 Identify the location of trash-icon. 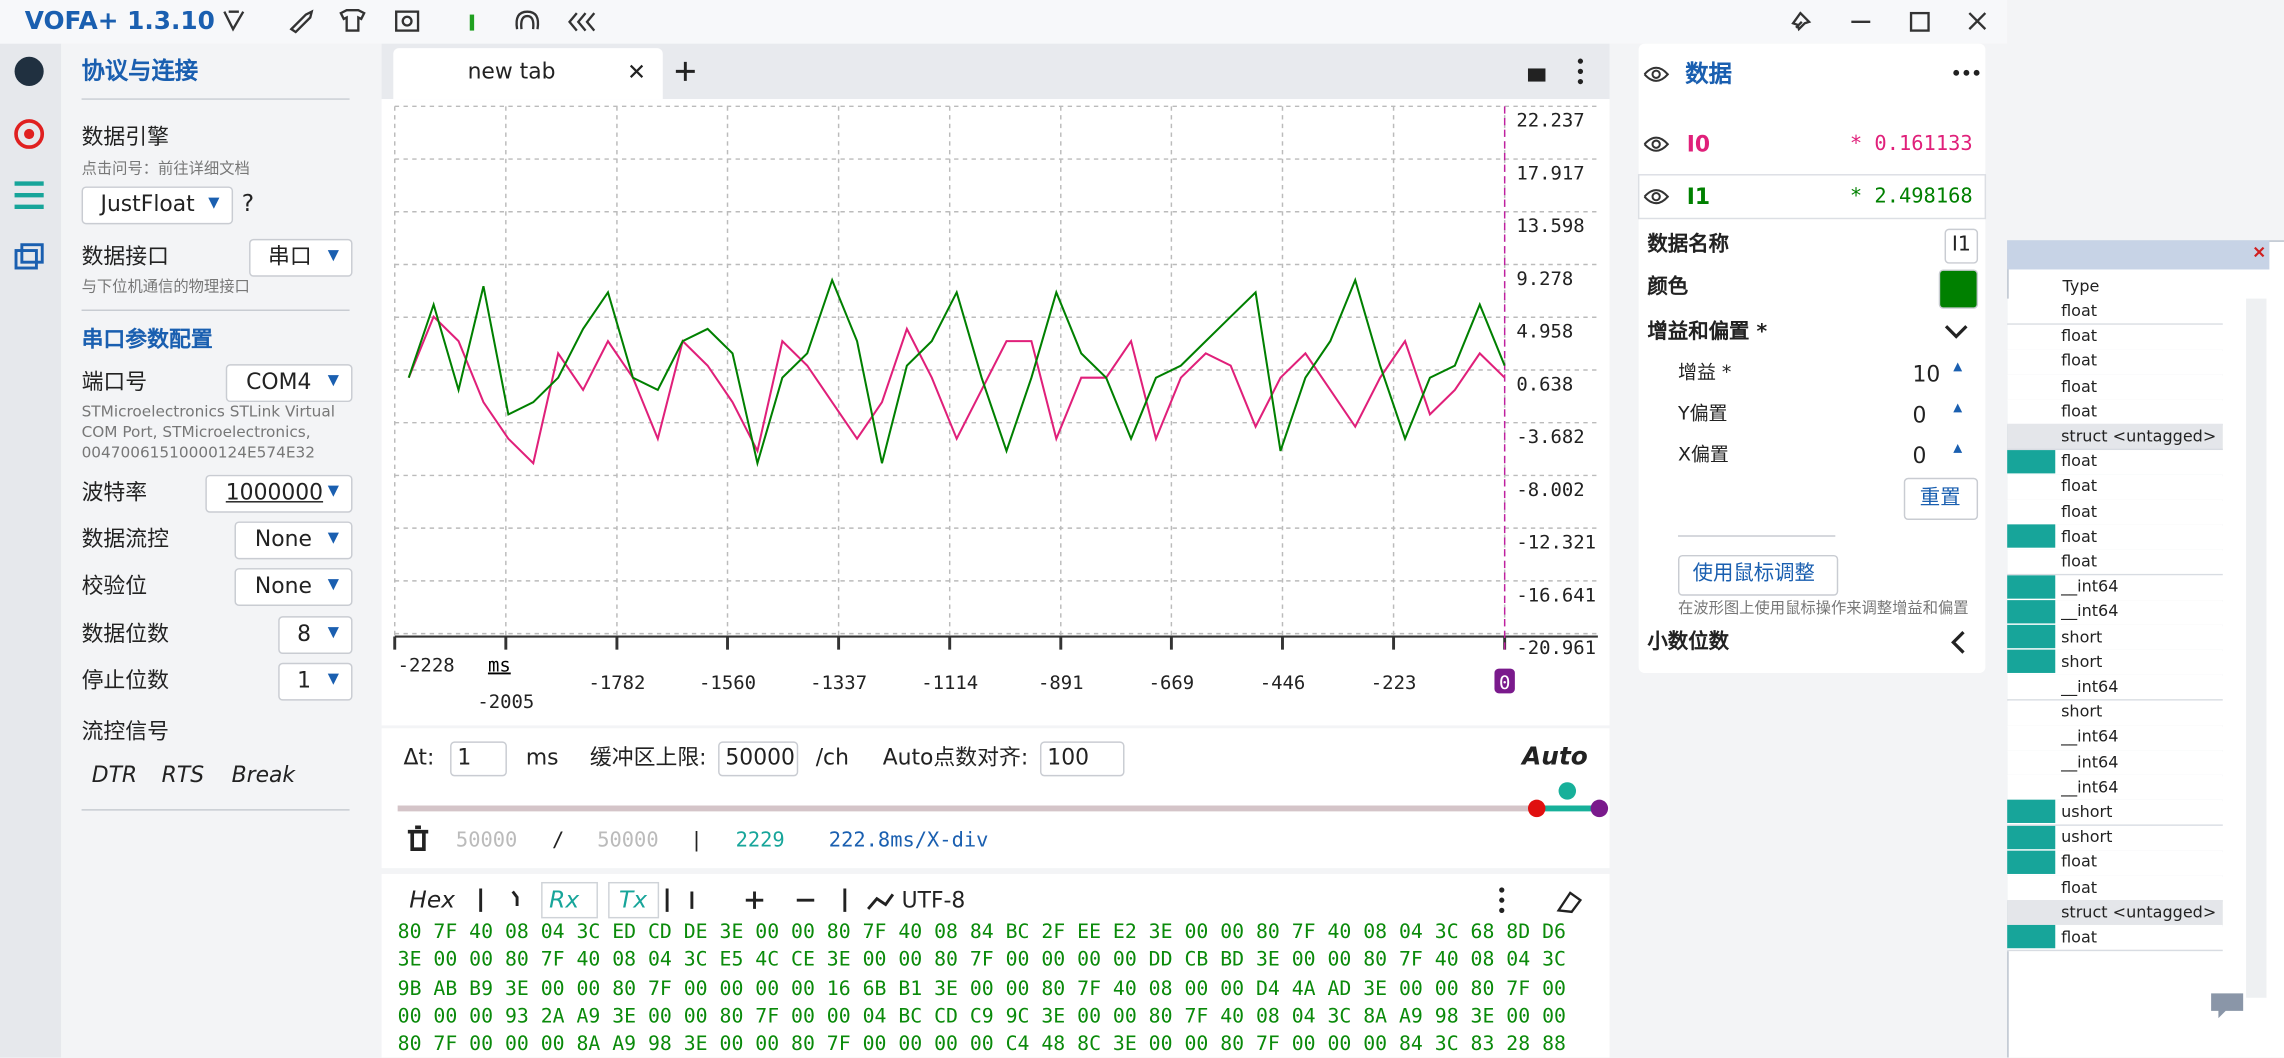
(418, 838).